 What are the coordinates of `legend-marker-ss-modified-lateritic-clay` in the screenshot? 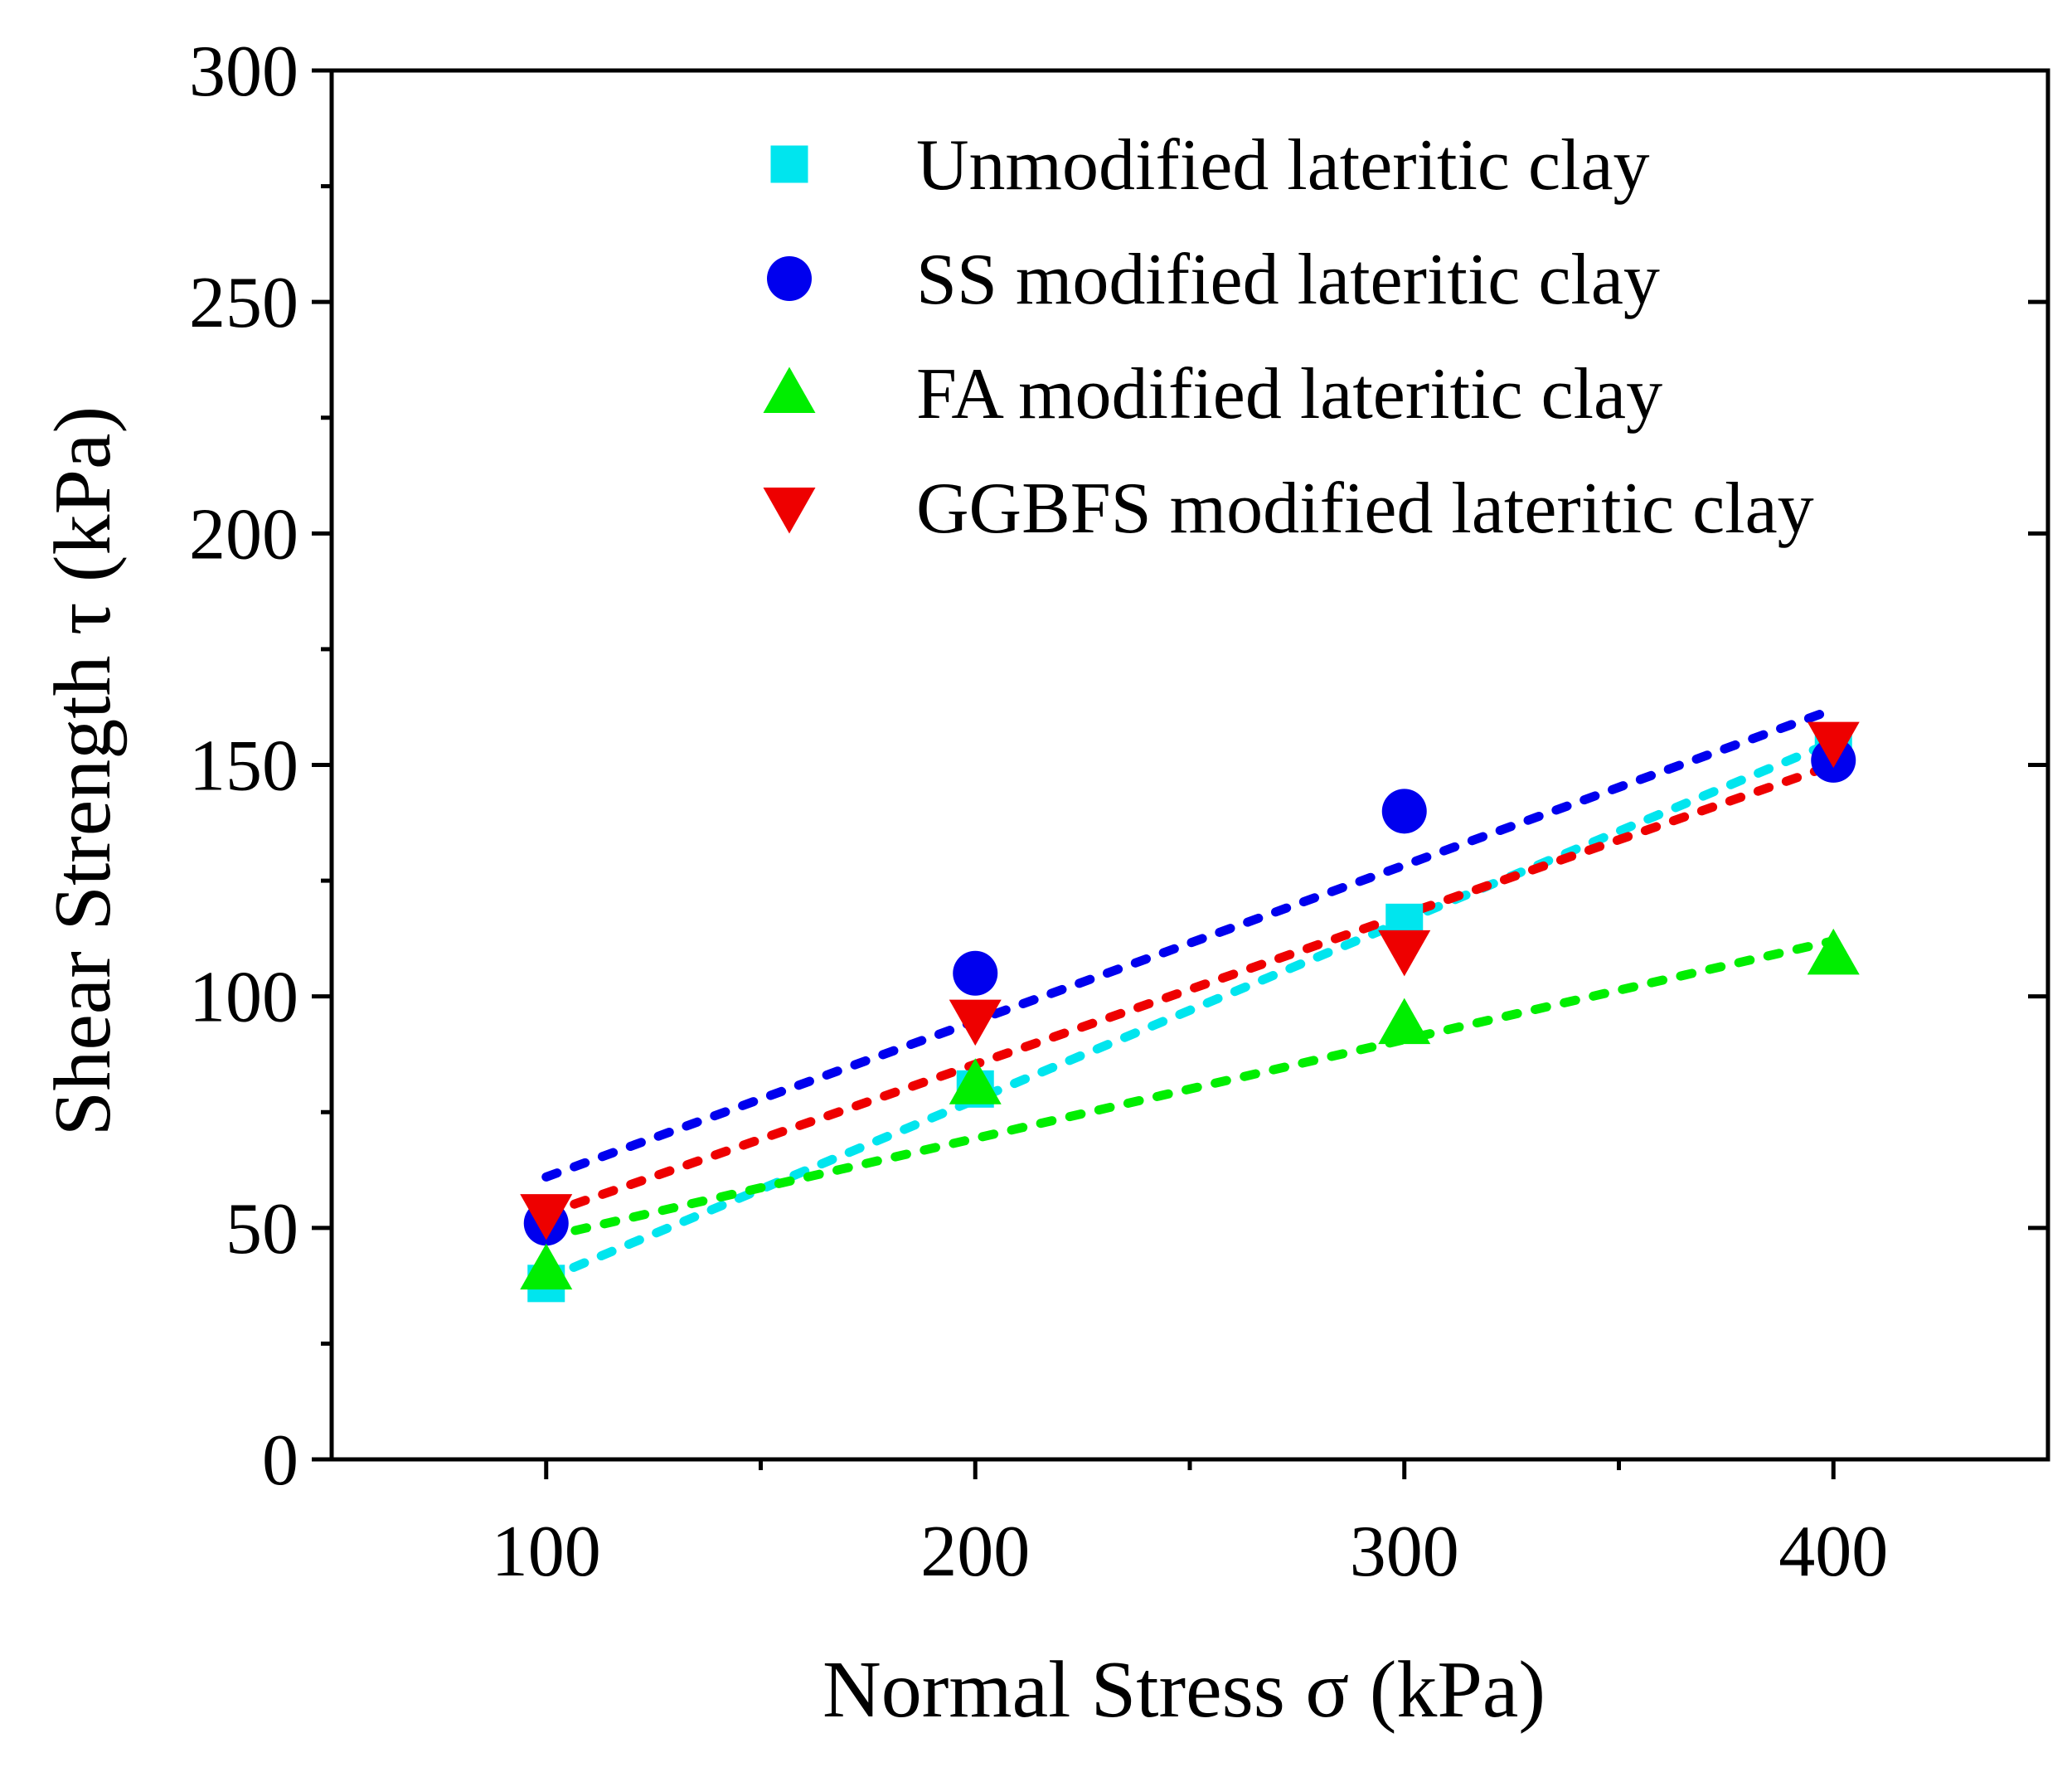 It's located at (790, 278).